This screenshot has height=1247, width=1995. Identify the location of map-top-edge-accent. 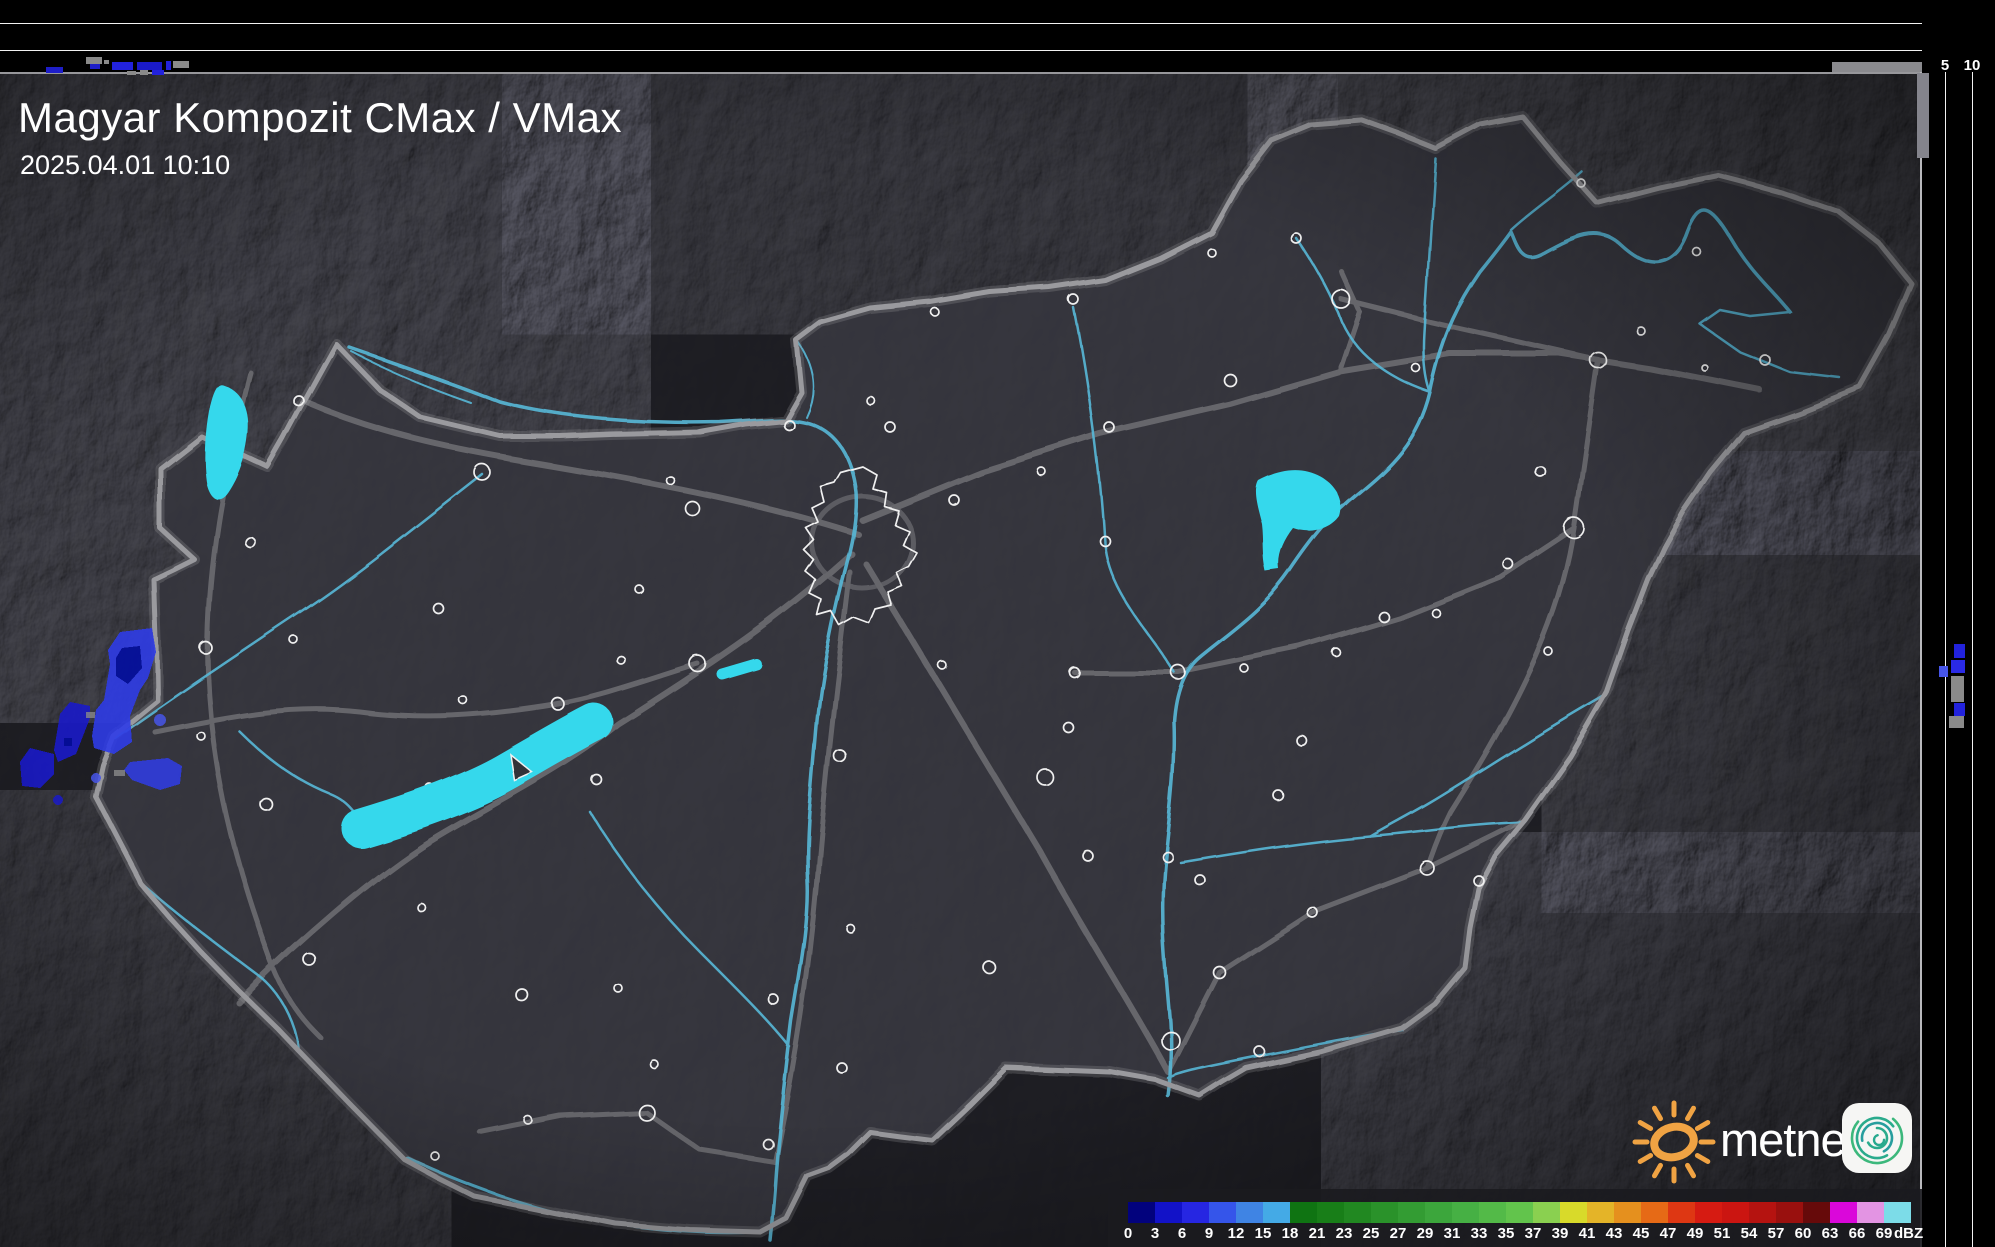
(1877, 67).